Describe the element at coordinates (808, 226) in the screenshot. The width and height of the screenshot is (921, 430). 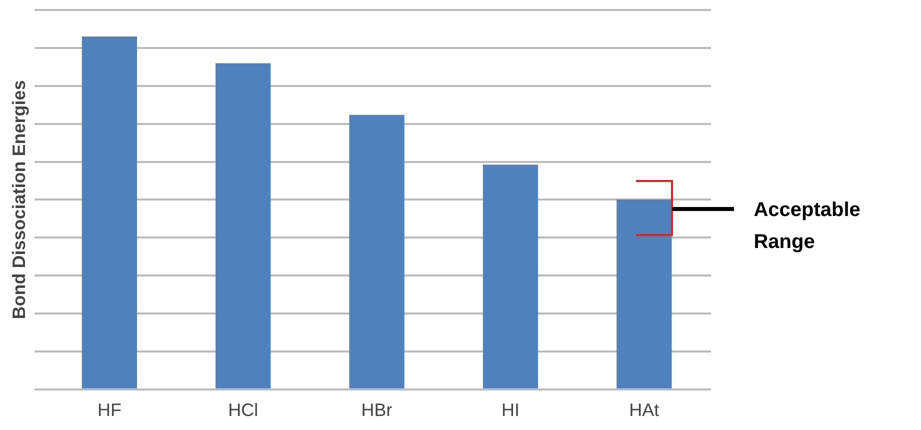
I see `text: Acceptable Range` at that location.